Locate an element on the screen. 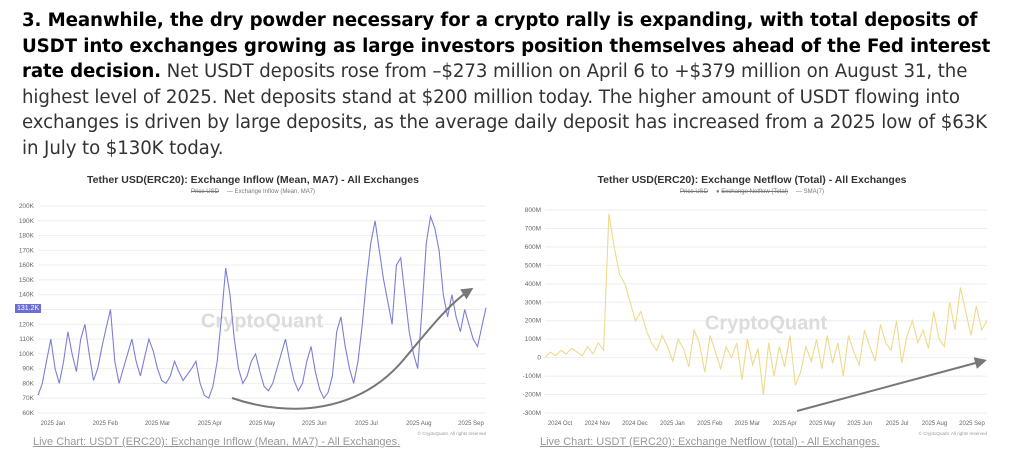  right-x-tick: 2024 Nov is located at coordinates (598, 424).